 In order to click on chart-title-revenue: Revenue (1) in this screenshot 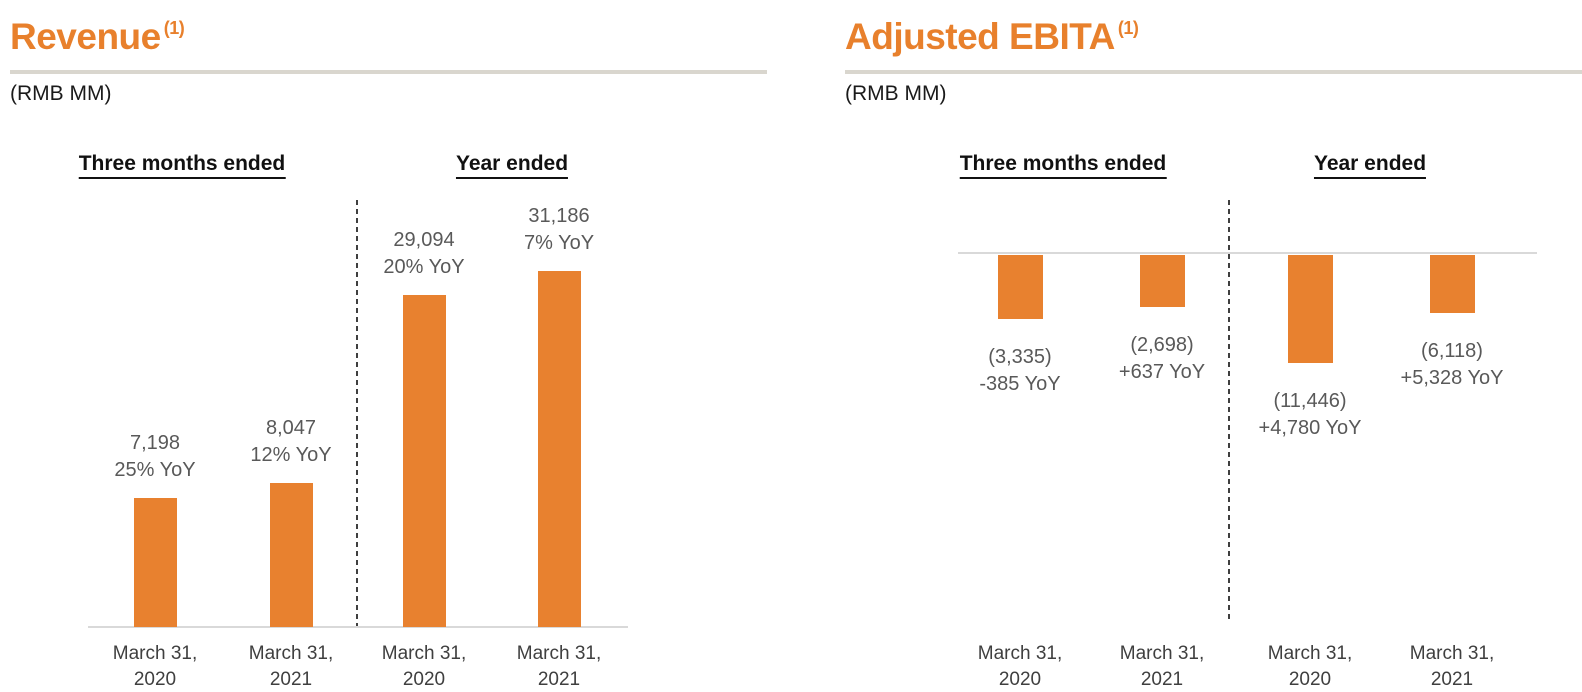, I will do `click(97, 37)`.